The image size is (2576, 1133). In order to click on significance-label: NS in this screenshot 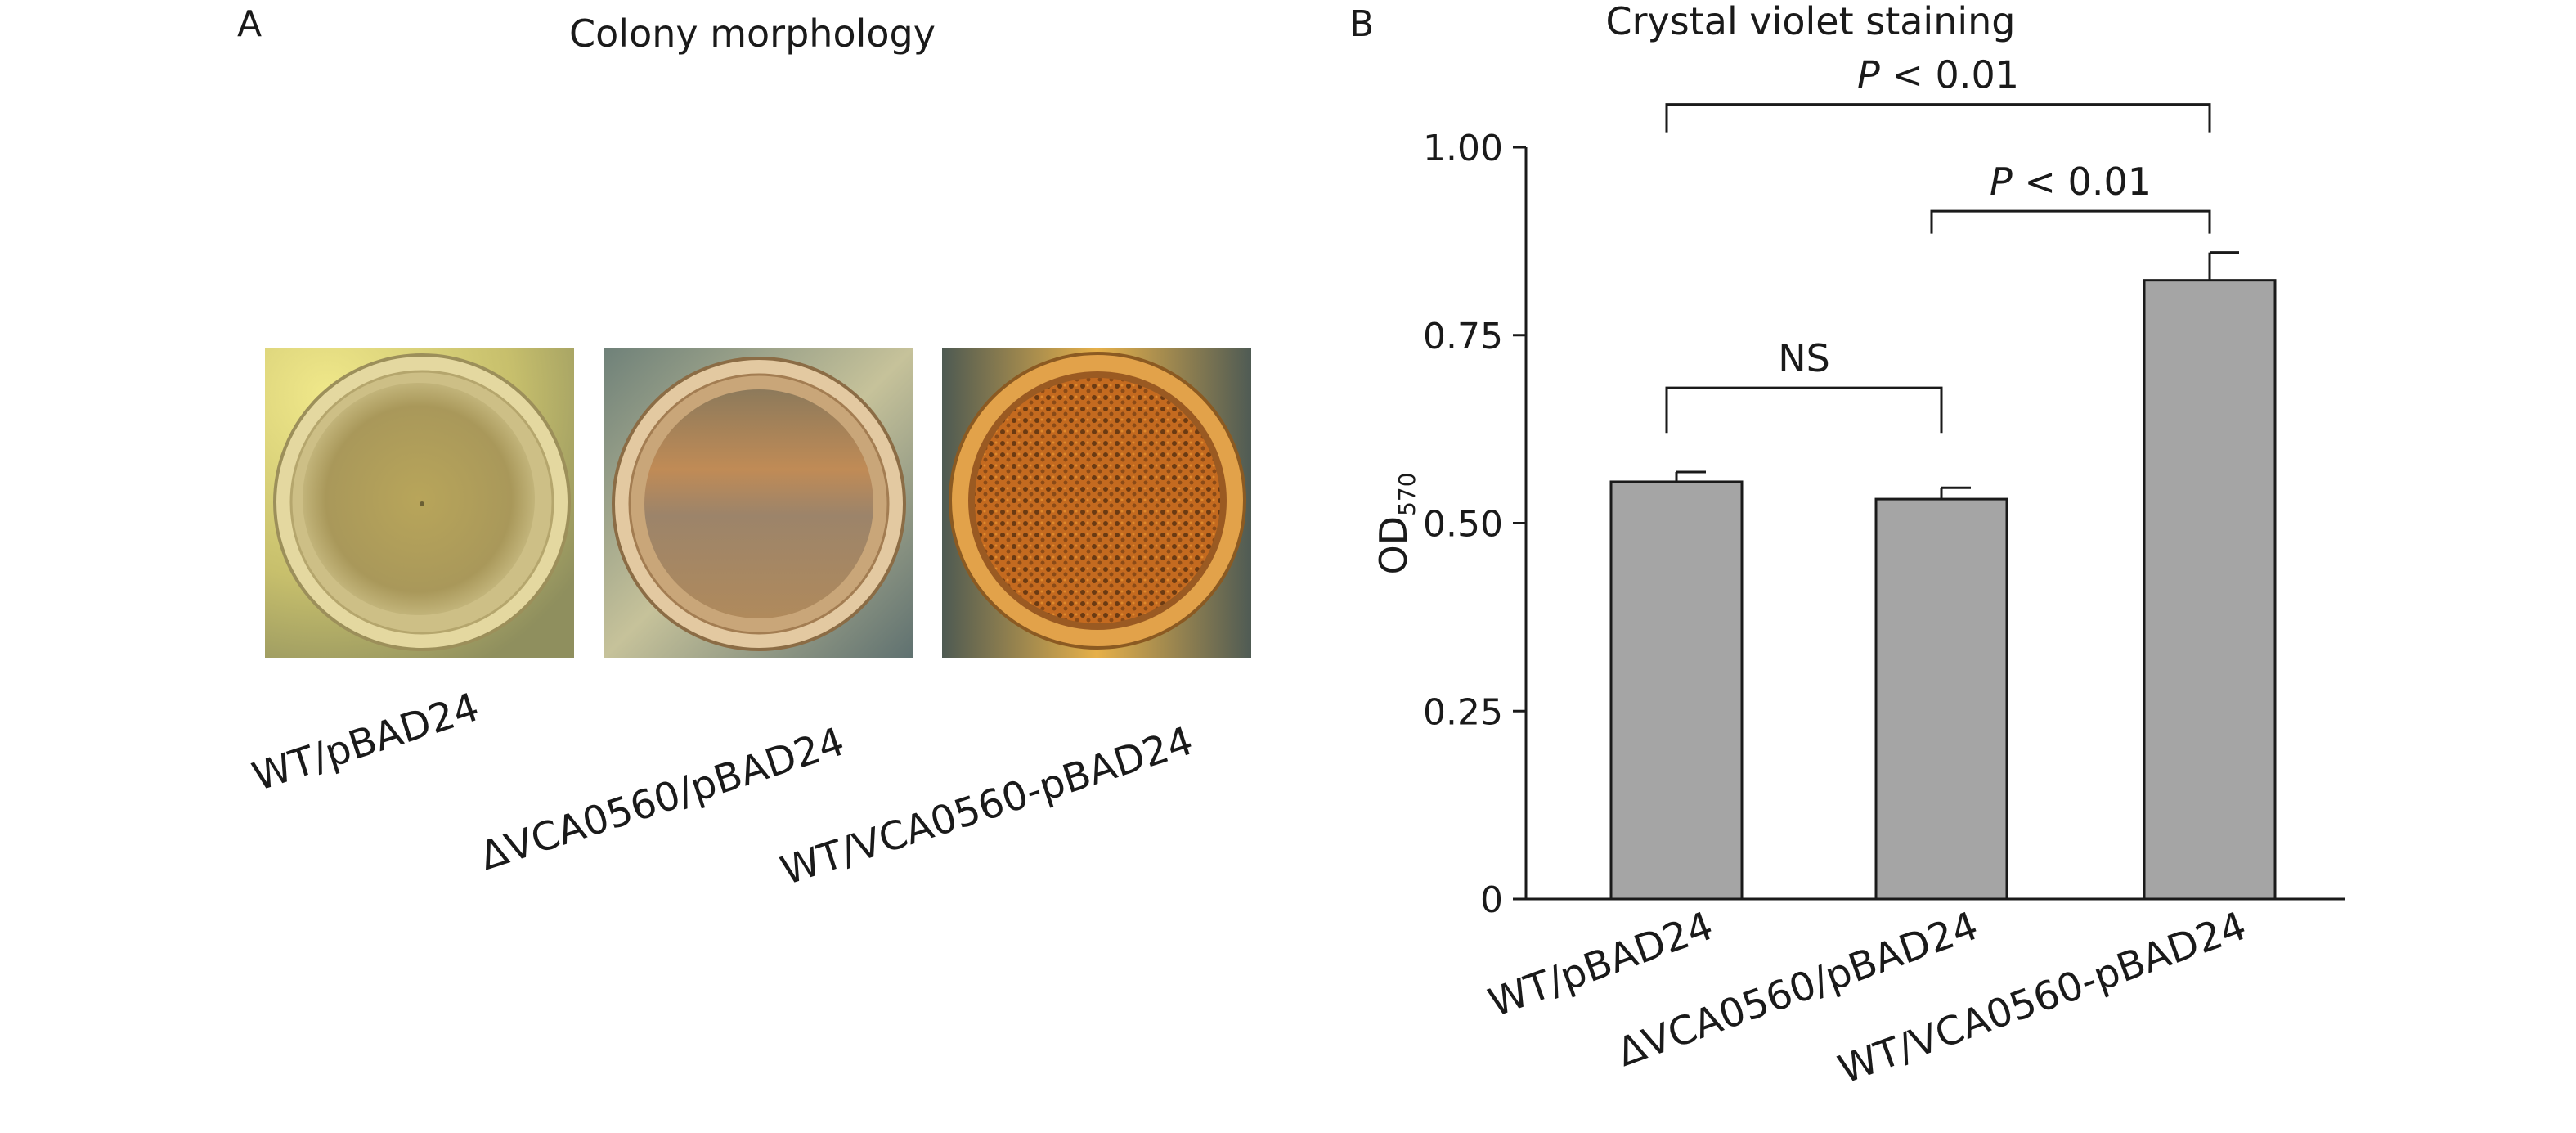, I will do `click(1804, 358)`.